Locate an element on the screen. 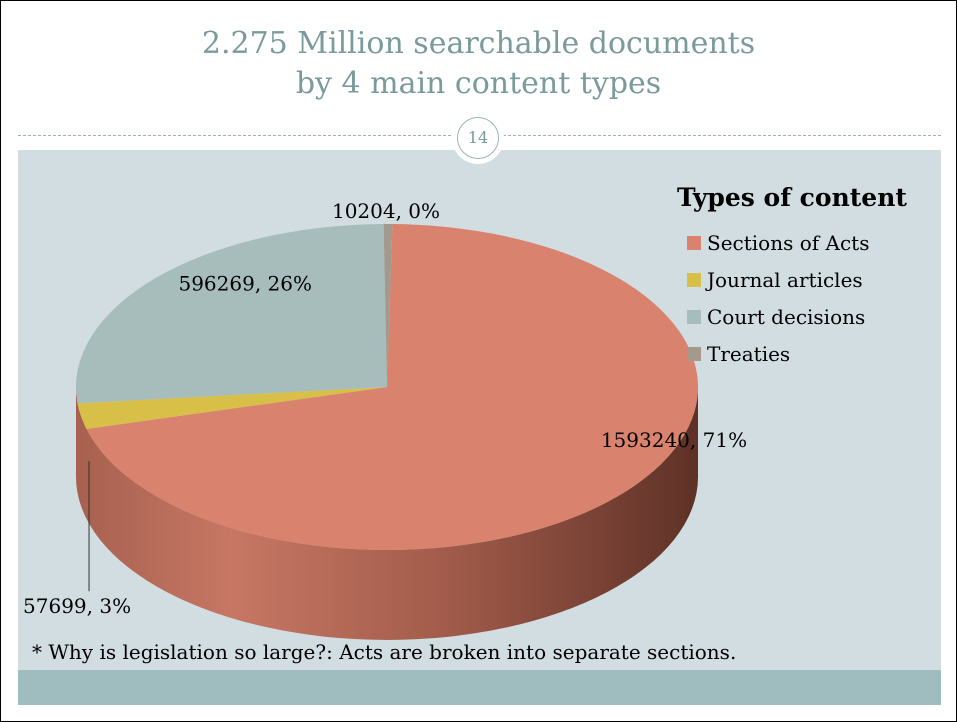  title-line-1: 2.275 Million searchable documents is located at coordinates (478, 43).